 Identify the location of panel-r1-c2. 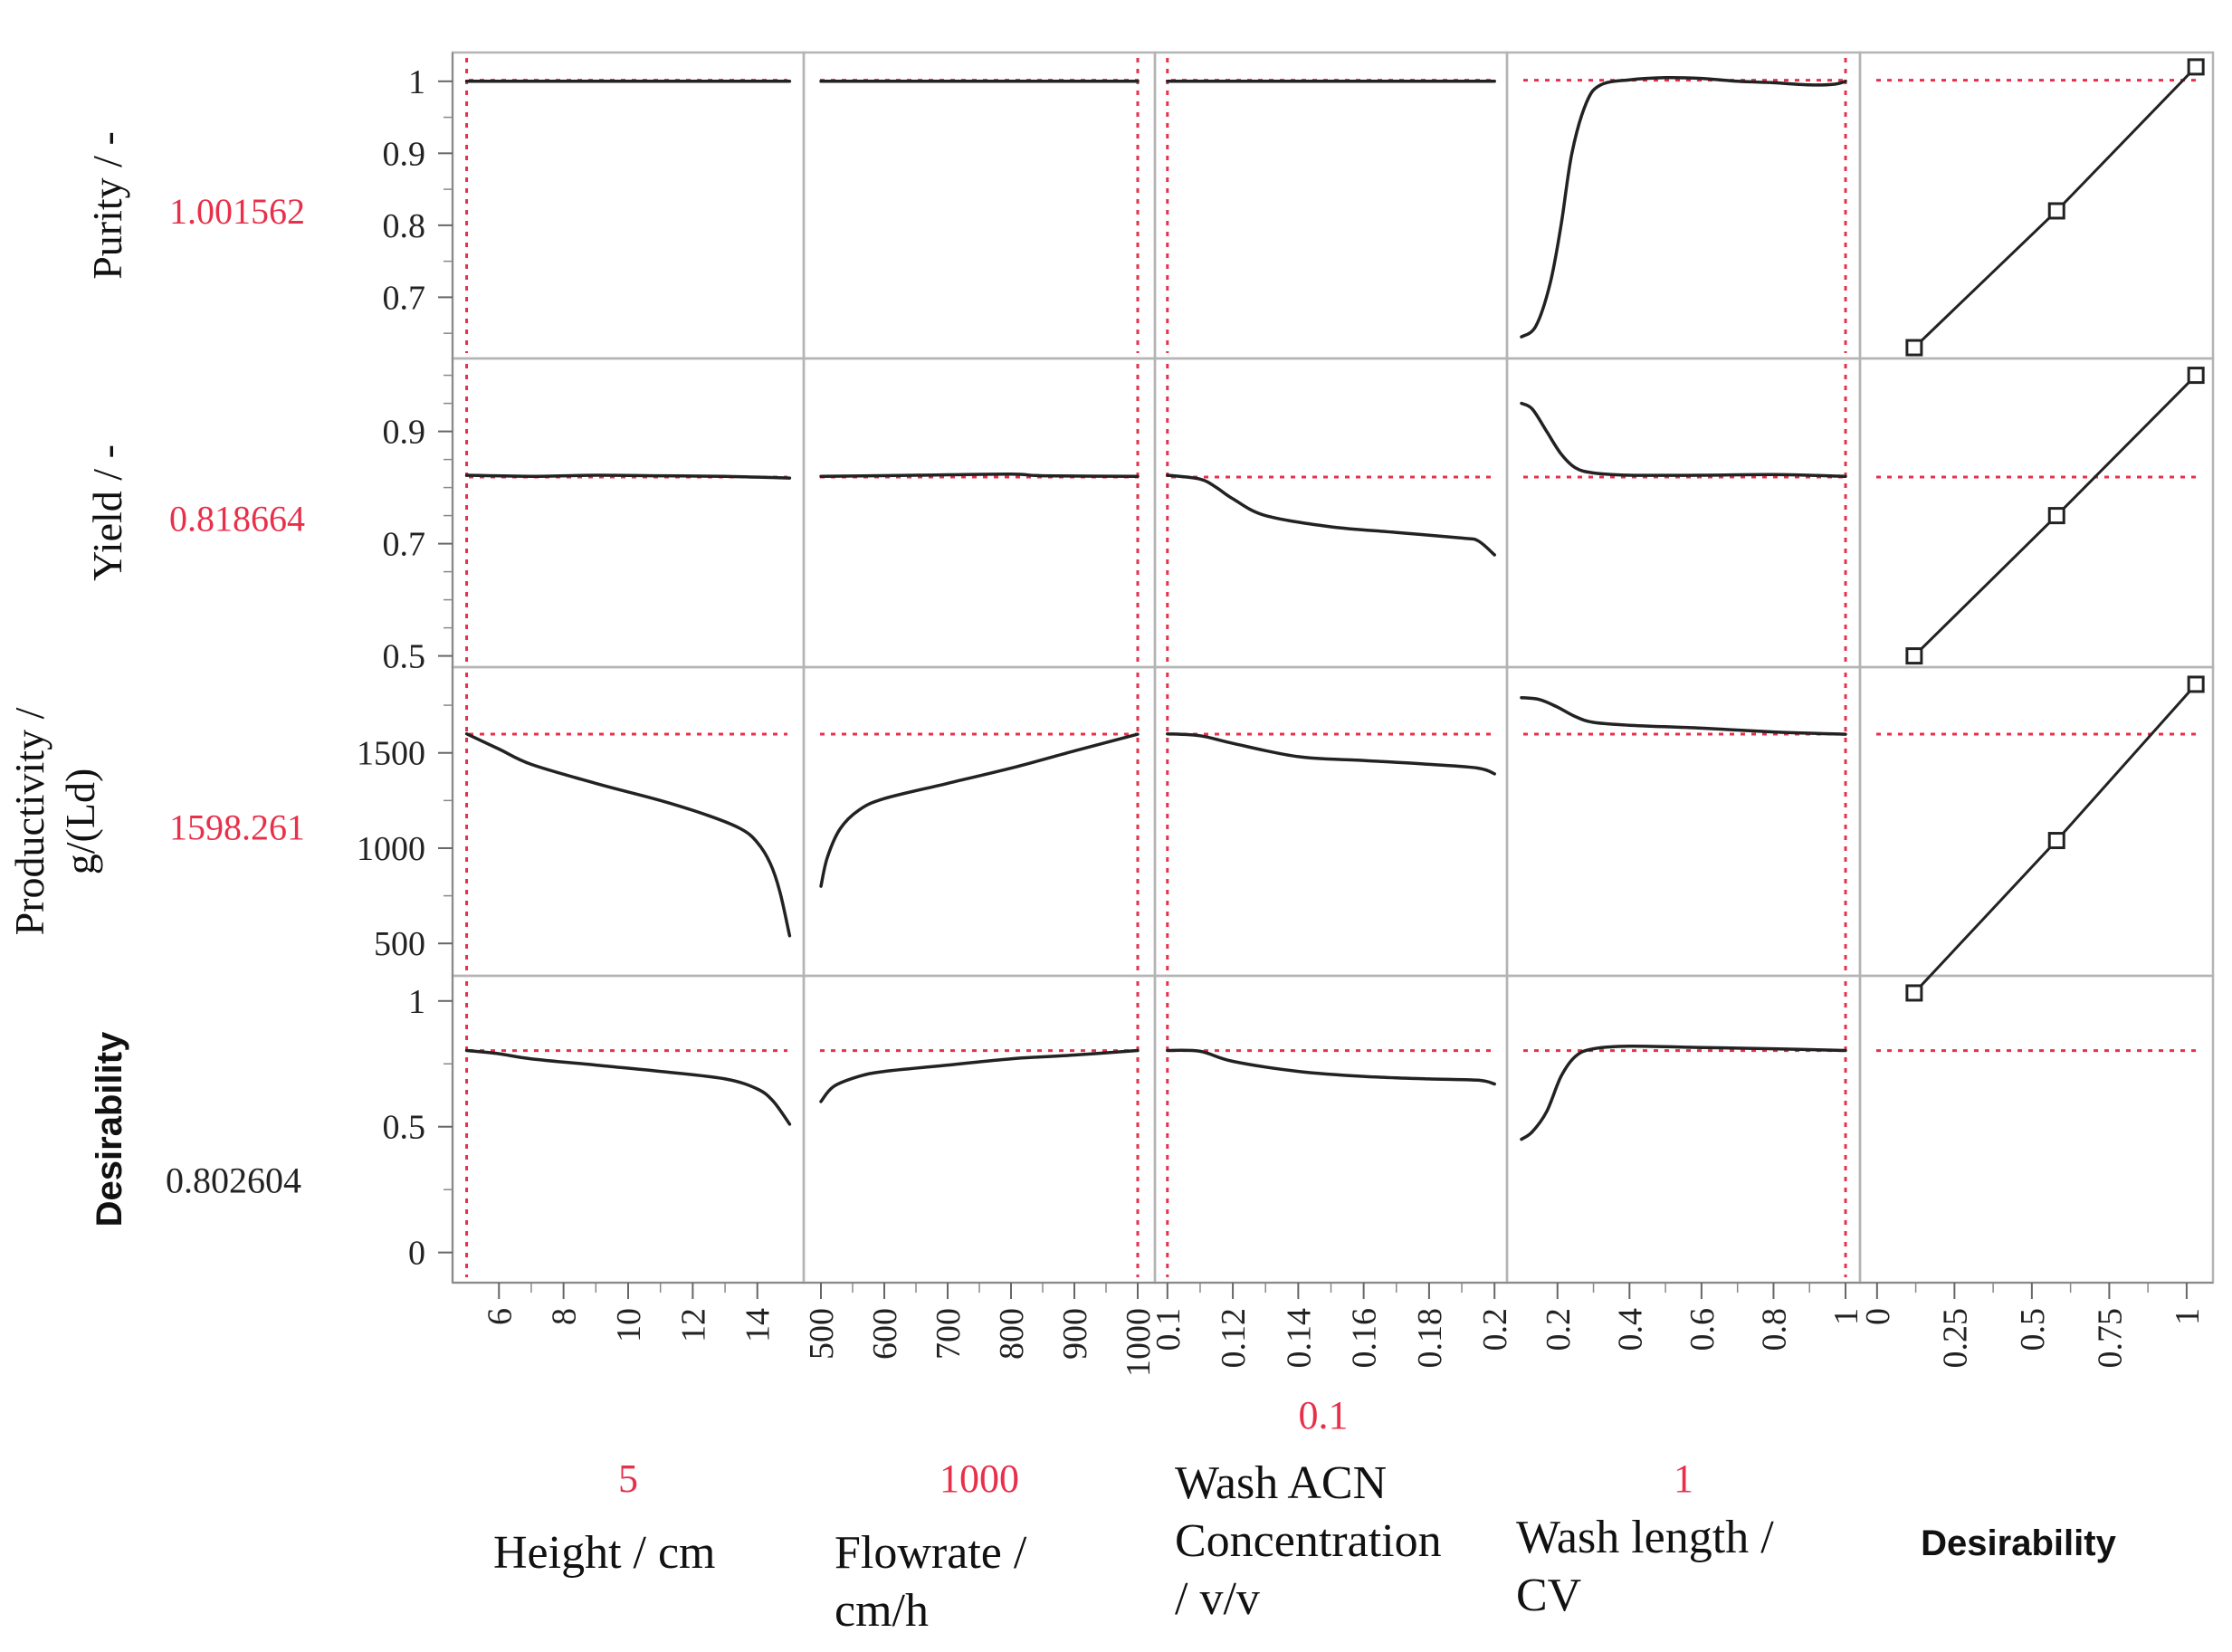
(979, 205).